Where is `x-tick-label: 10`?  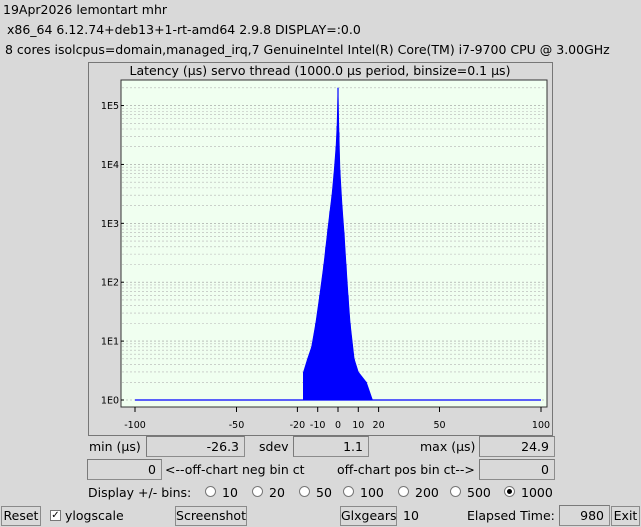
x-tick-label: 10 is located at coordinates (358, 425).